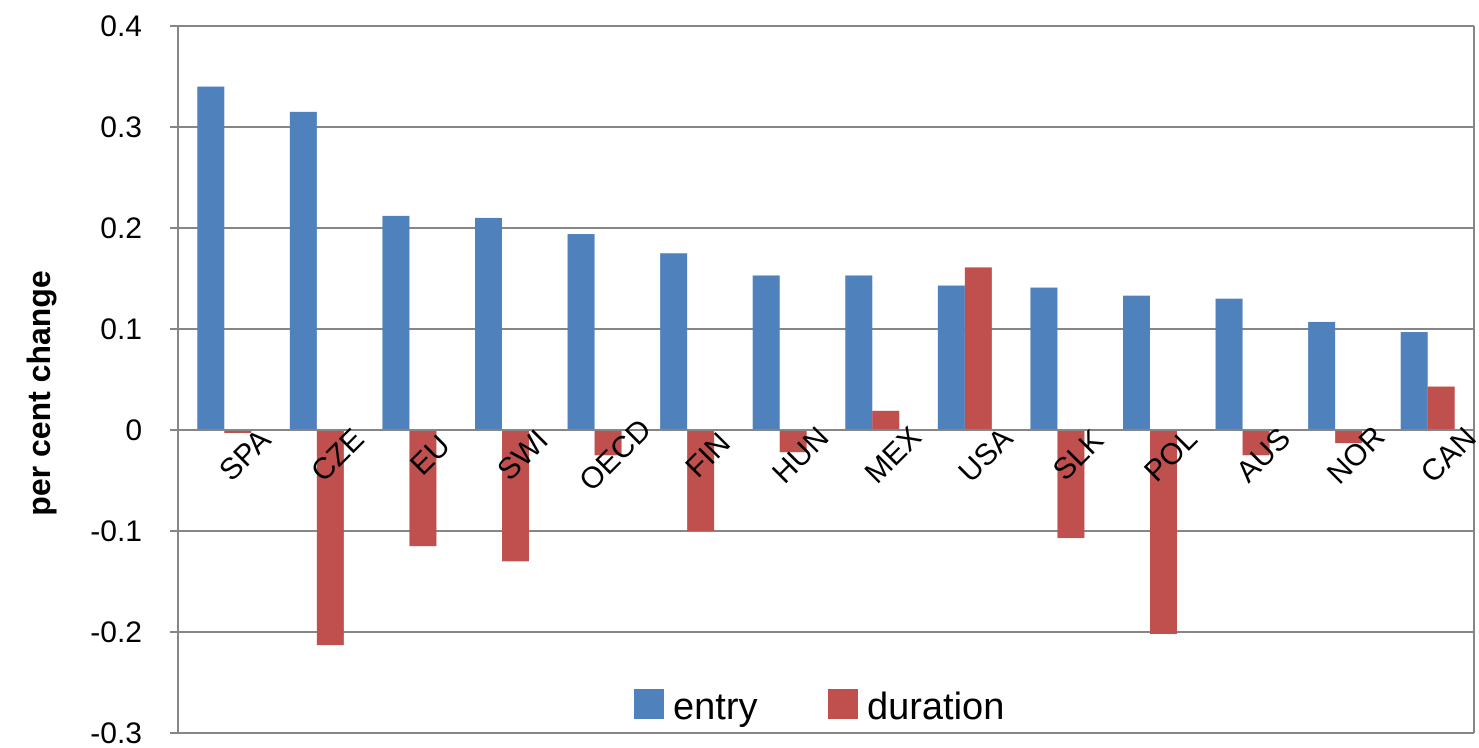 The height and width of the screenshot is (748, 1479). Describe the element at coordinates (121, 329) in the screenshot. I see `y-tick-label: 0.1` at that location.